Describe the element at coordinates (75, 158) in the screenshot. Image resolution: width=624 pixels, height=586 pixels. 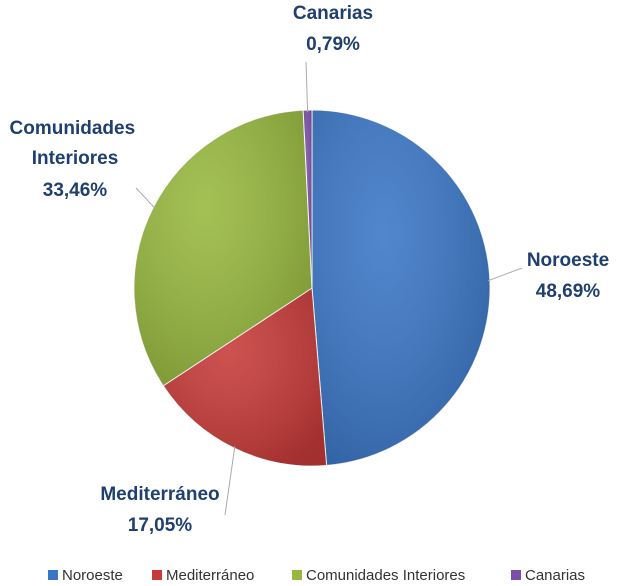
I see `label-line: Interiores` at that location.